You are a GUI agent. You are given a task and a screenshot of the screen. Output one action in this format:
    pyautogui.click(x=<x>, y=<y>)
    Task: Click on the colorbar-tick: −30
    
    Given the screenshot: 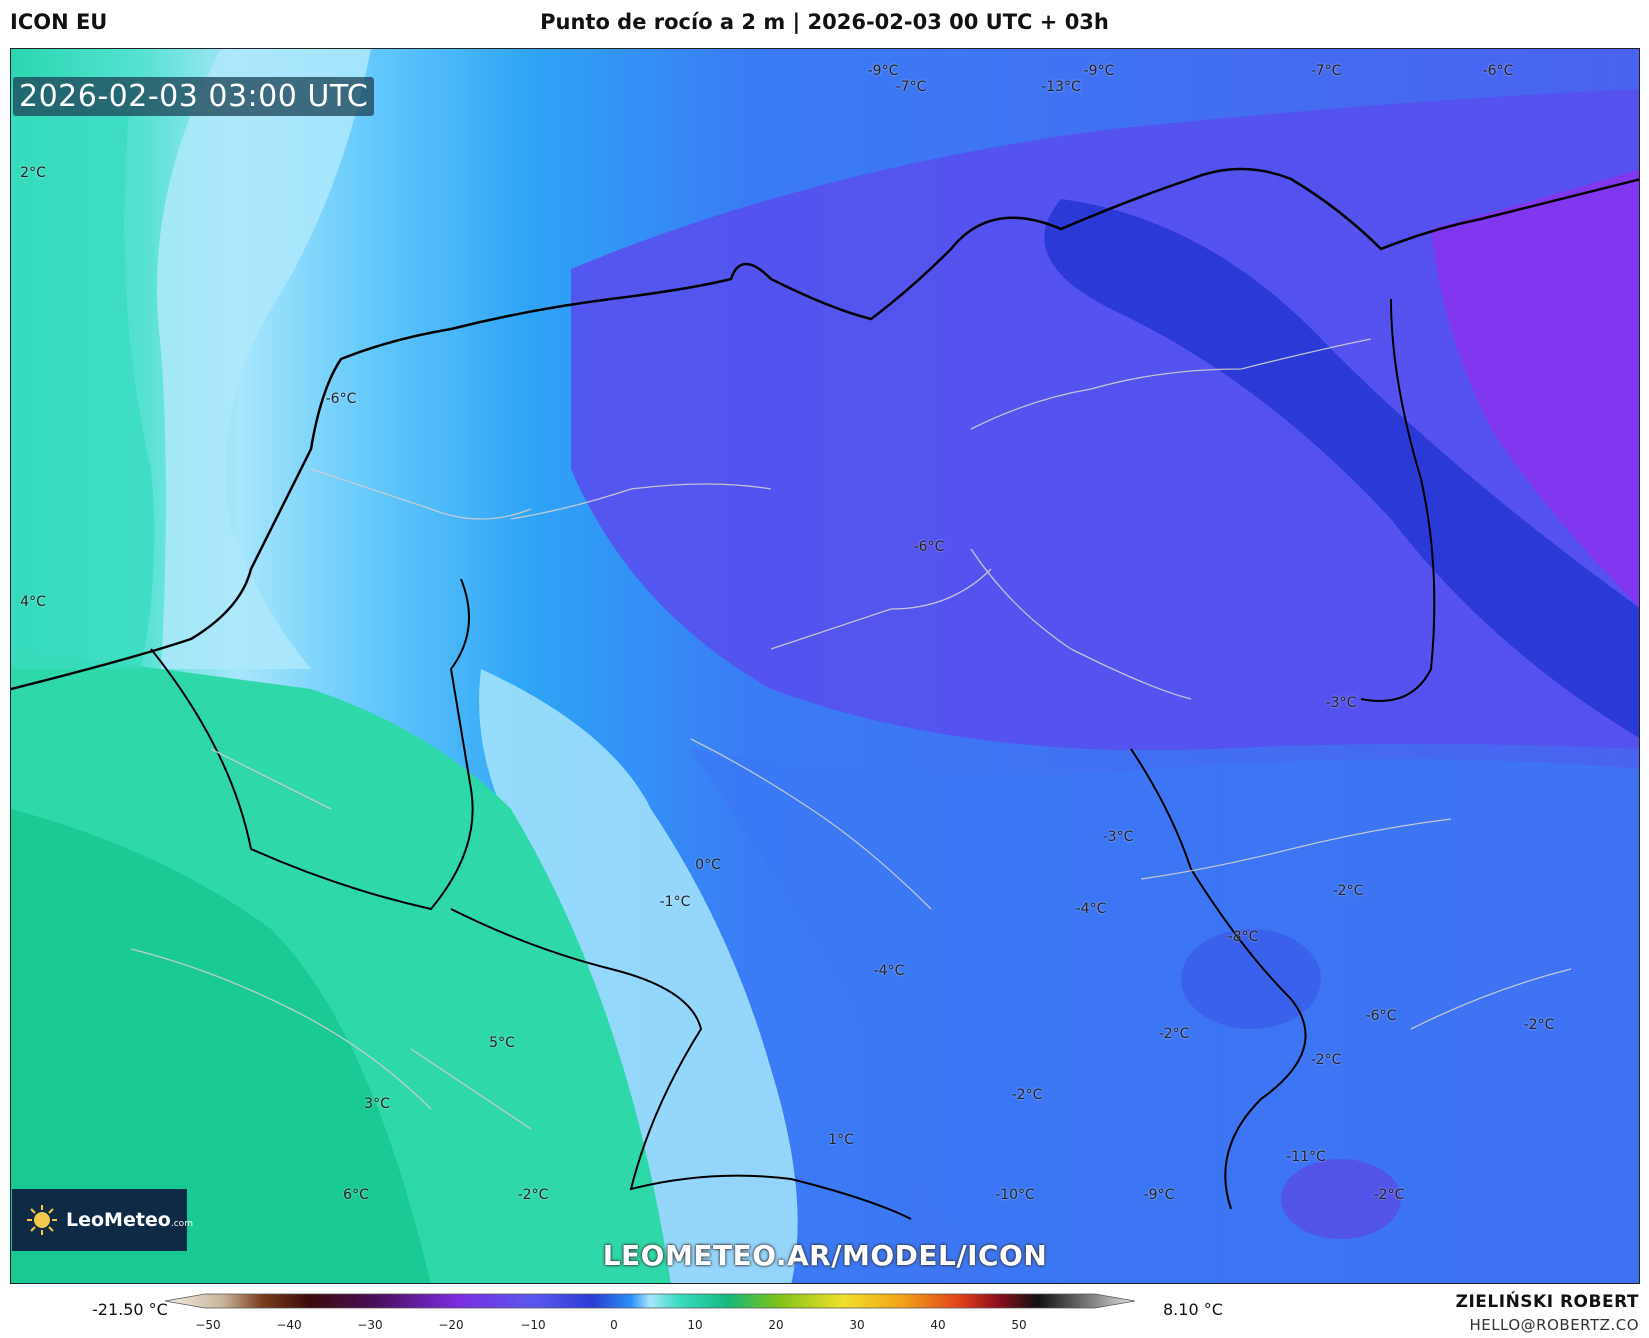 What is the action you would take?
    pyautogui.click(x=370, y=1325)
    